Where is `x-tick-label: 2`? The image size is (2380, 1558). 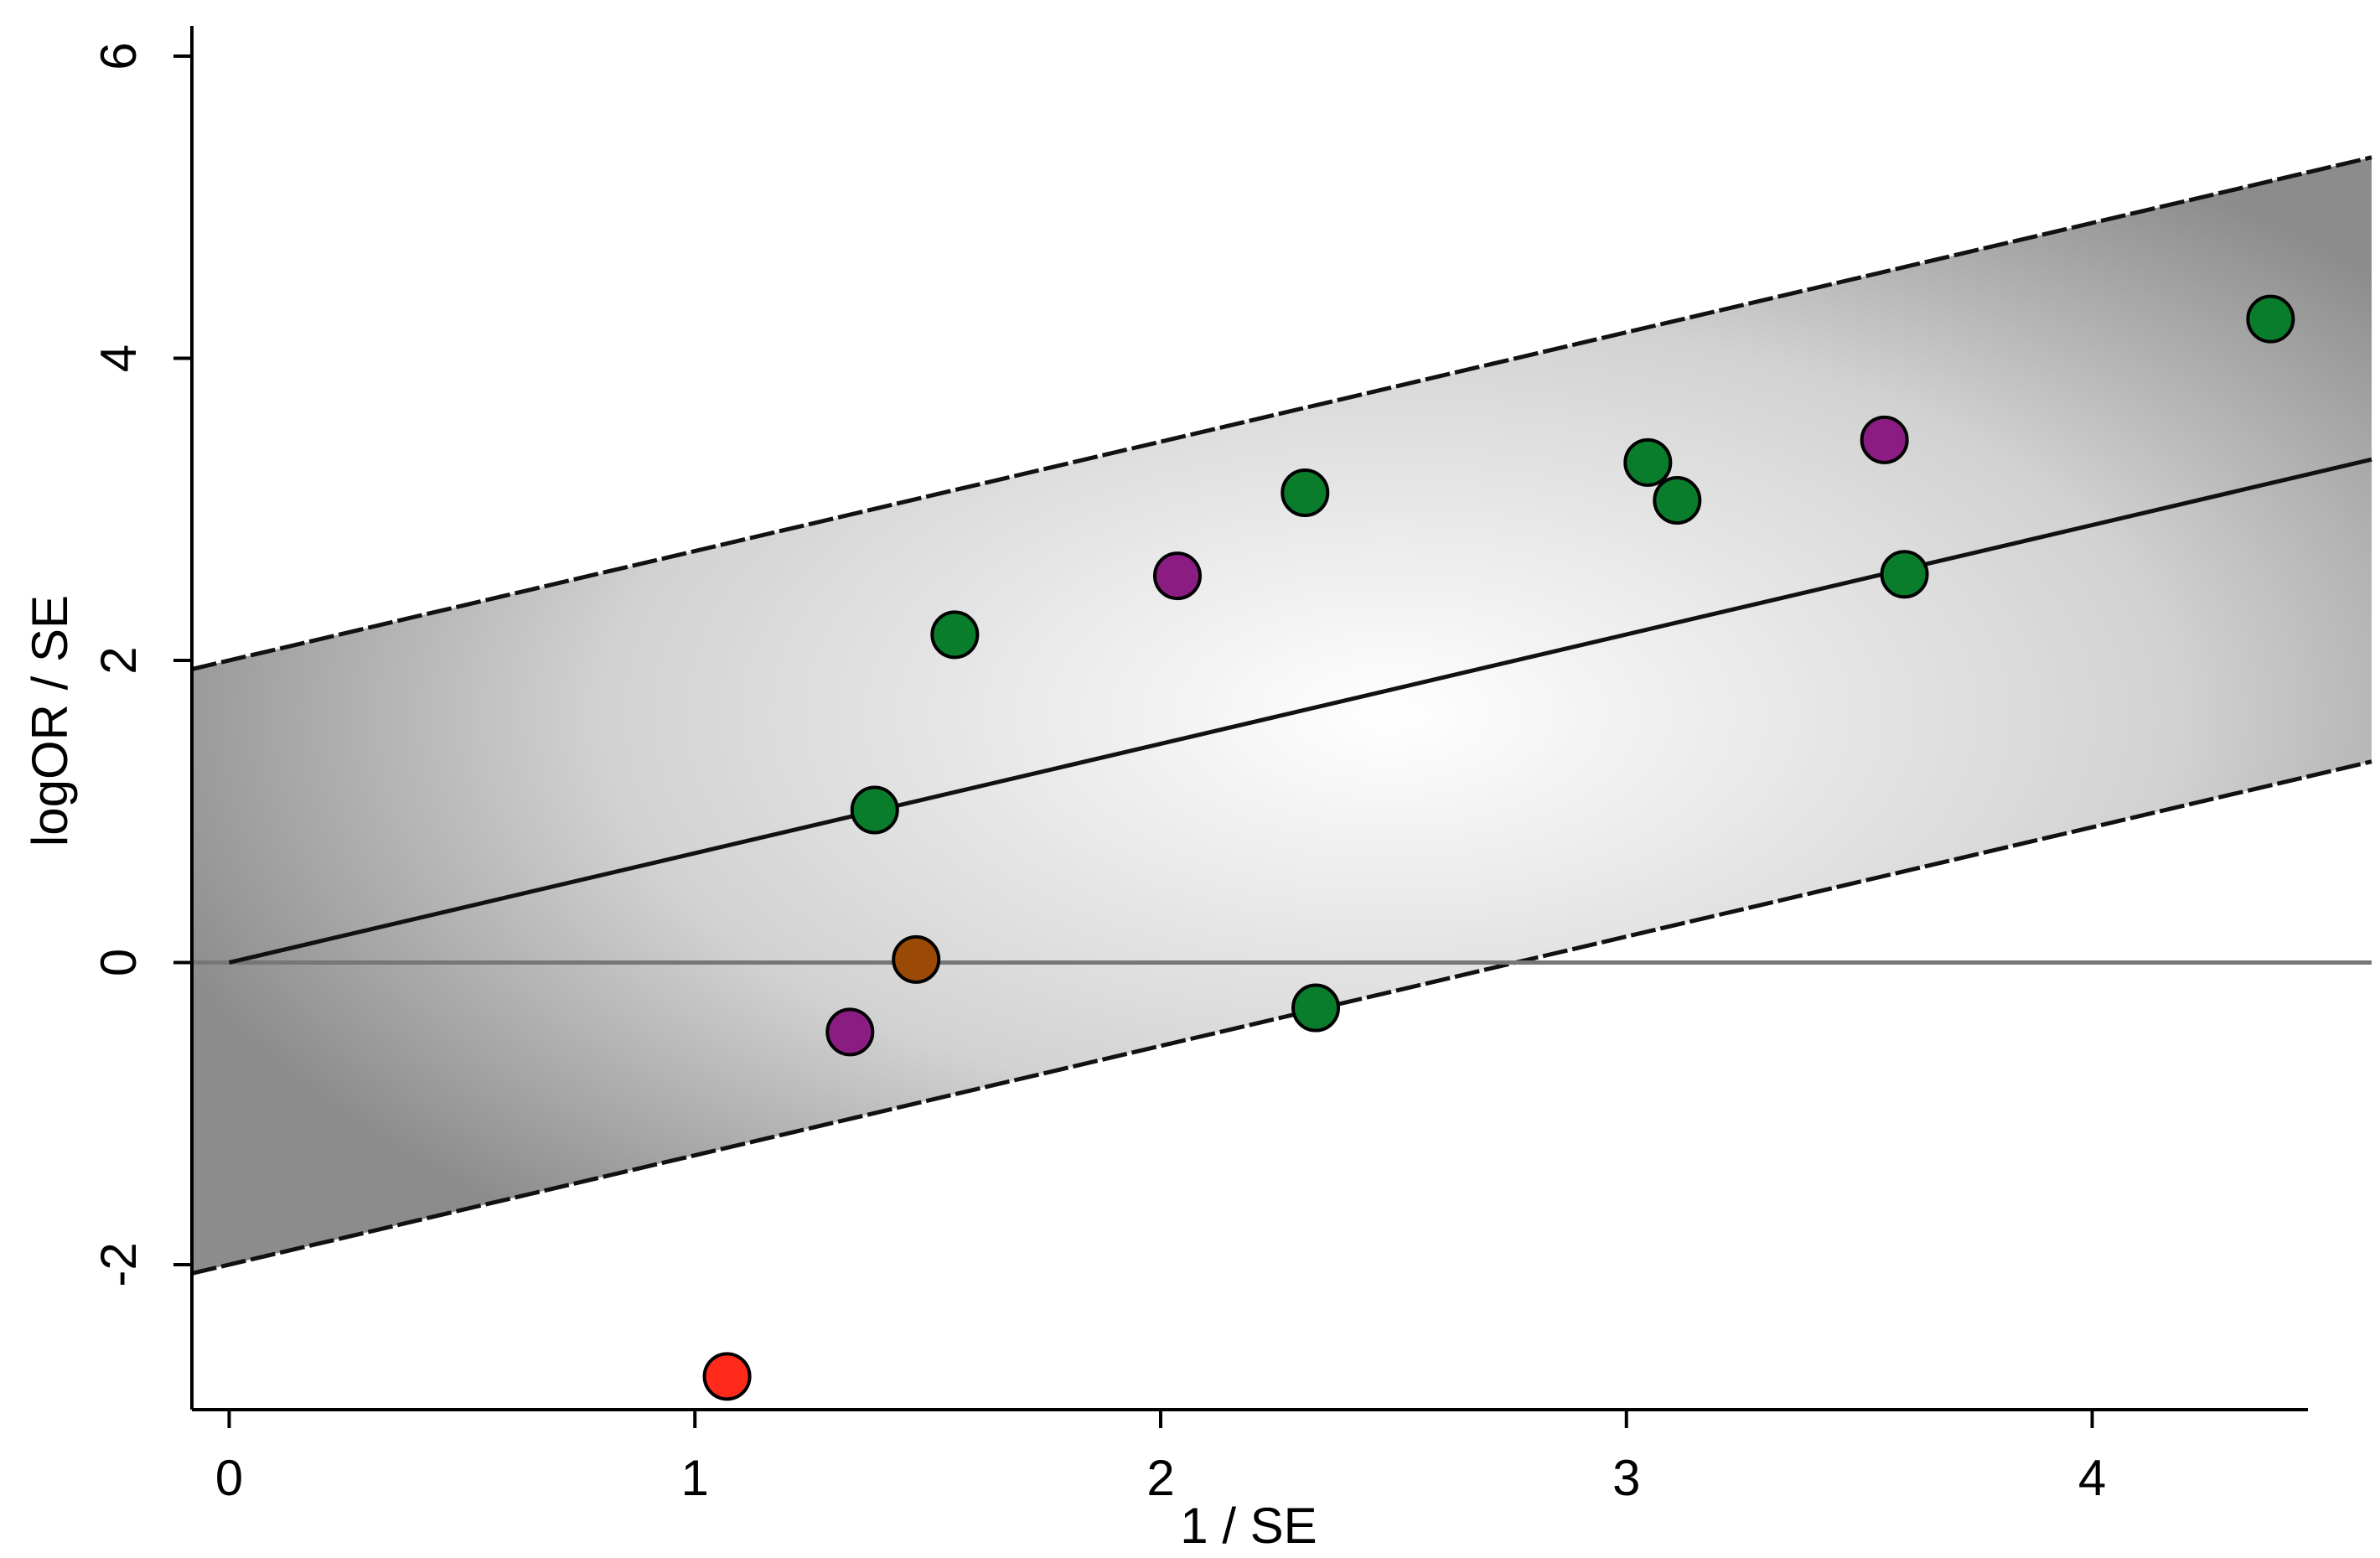
x-tick-label: 2 is located at coordinates (1160, 1478).